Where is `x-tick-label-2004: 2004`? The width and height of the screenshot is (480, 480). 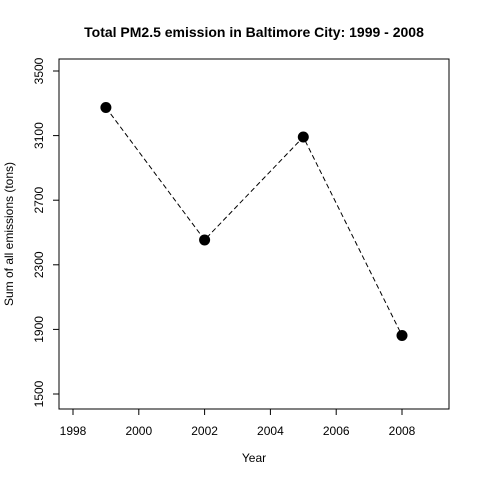 x-tick-label-2004: 2004 is located at coordinates (270, 431).